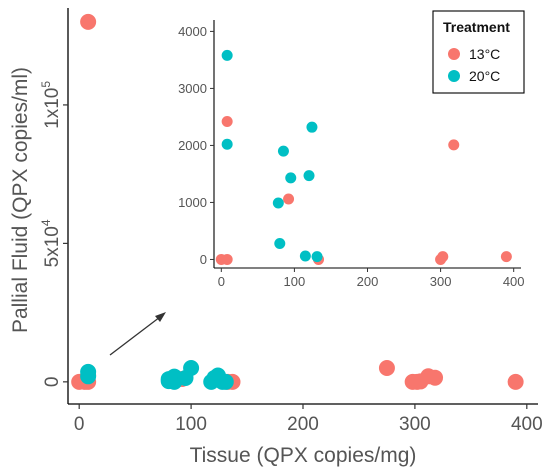  I want to click on inset-x-tick-label: 100, so click(295, 281).